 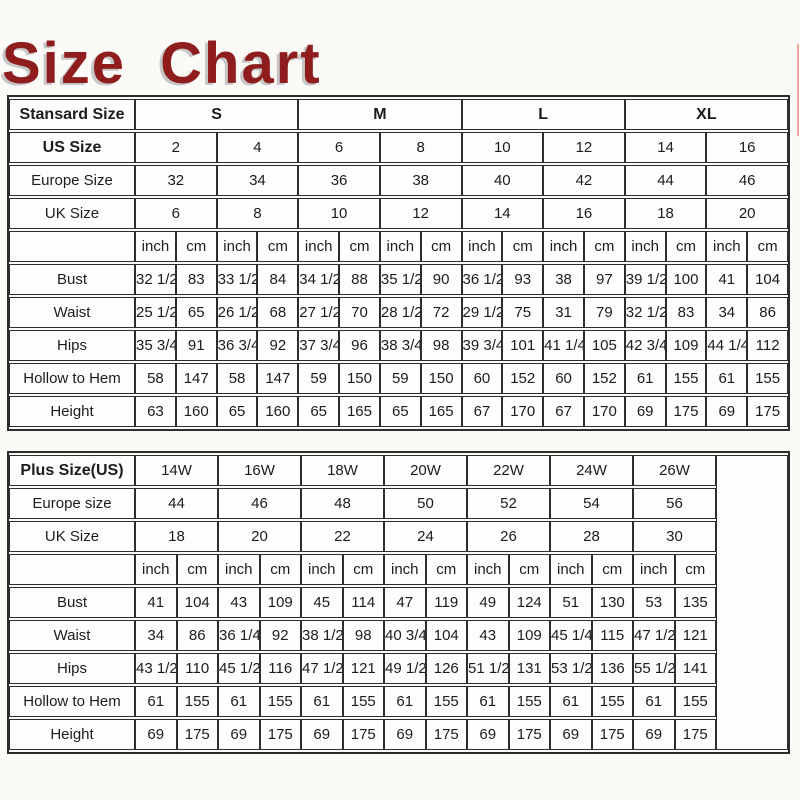 I want to click on data-cell: 35 1/2, so click(x=400, y=279).